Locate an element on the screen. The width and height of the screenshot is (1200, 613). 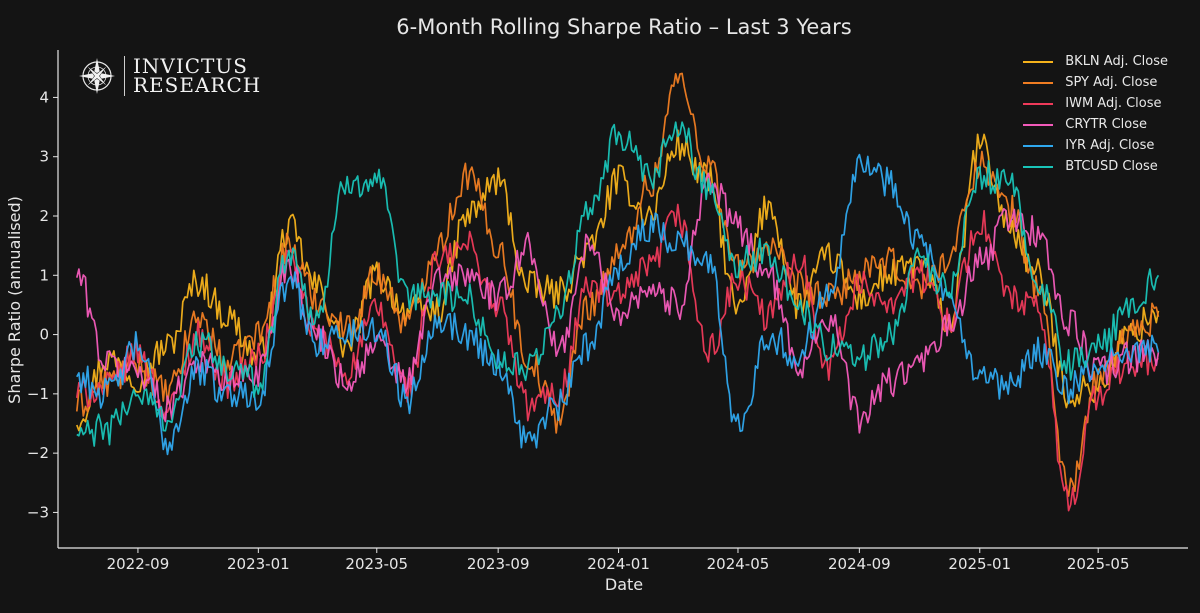
x-tick-label: 2025-05 is located at coordinates (1098, 564).